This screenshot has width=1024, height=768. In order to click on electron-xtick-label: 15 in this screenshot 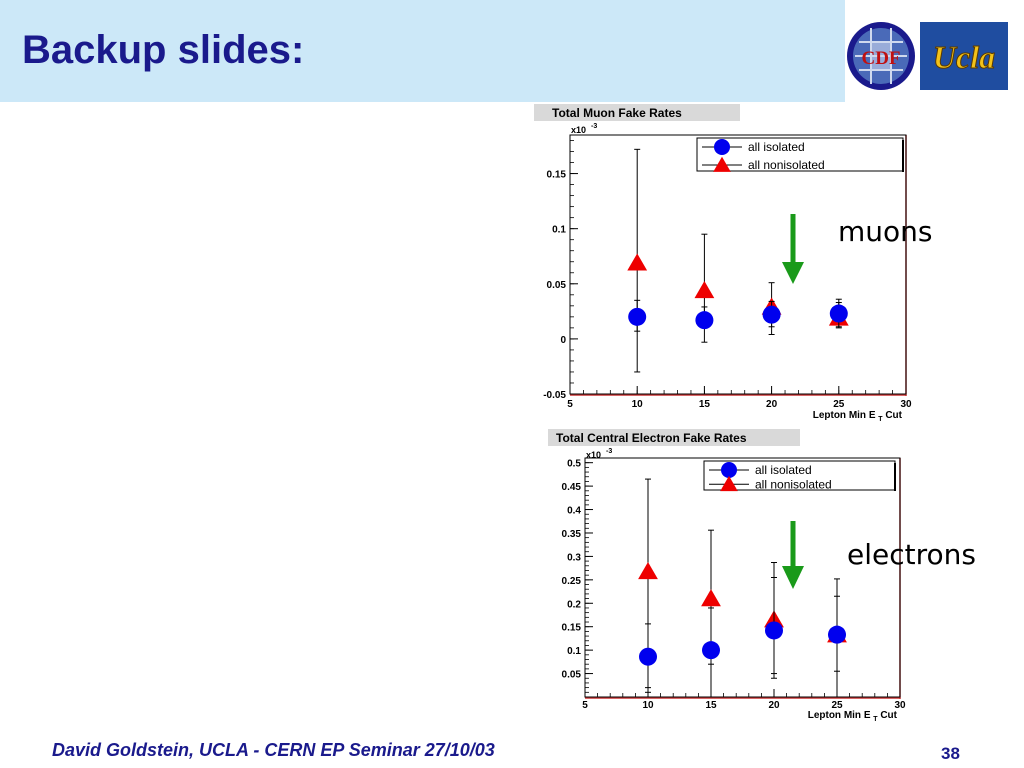, I will do `click(711, 705)`.